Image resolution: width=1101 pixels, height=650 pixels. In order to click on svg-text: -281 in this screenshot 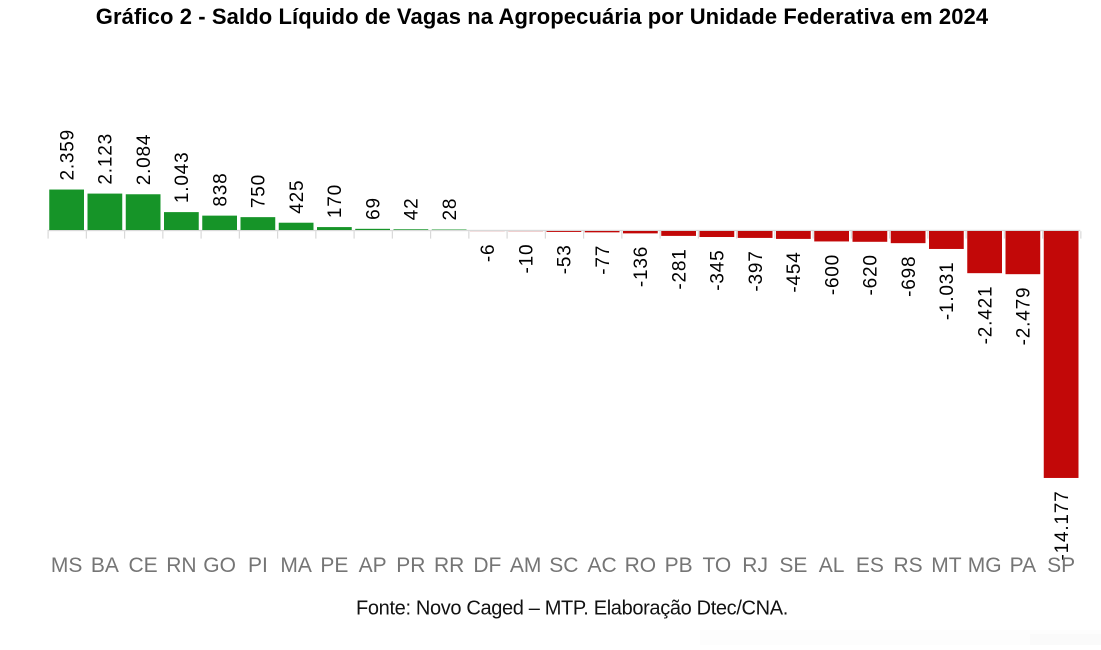, I will do `click(679, 268)`.